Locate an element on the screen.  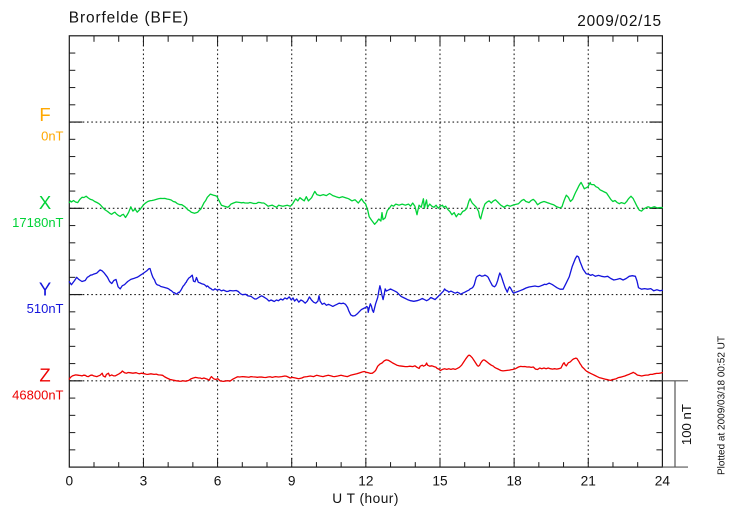
svg-text: 12 is located at coordinates (365, 480).